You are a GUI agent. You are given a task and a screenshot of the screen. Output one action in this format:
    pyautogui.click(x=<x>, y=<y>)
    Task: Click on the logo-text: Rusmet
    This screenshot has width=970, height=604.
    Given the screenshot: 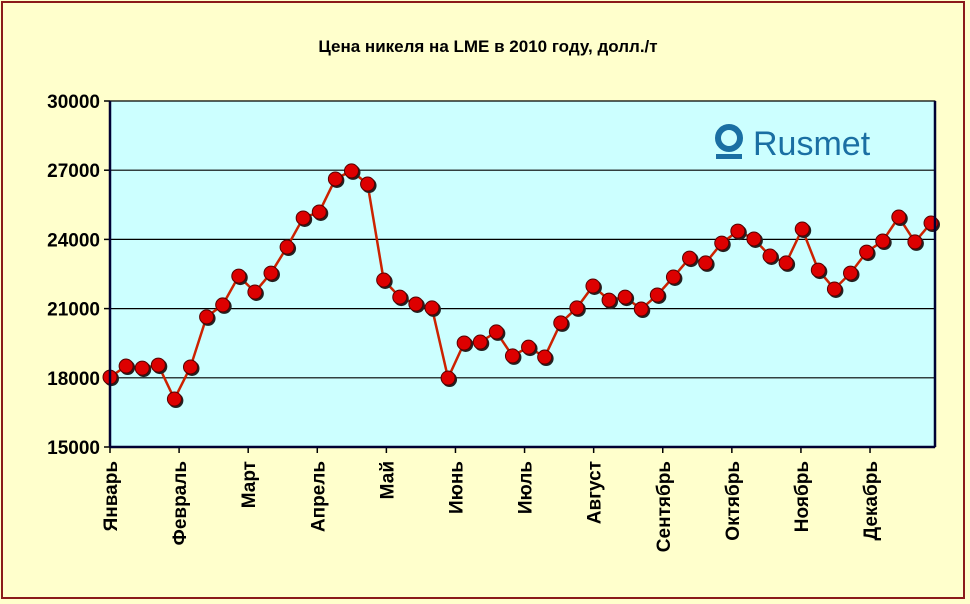 What is the action you would take?
    pyautogui.click(x=812, y=144)
    